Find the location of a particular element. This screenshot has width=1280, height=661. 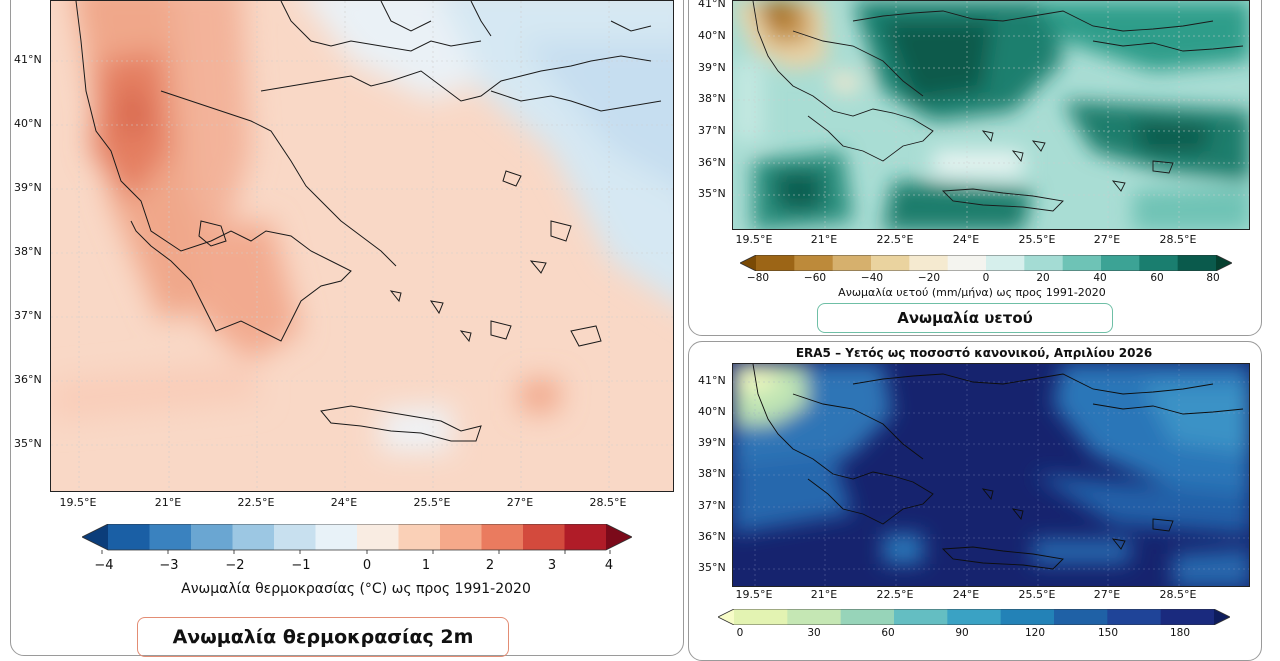

temperature-anomaly-tag: Ανωμαλία θερμοκρασίας 2m is located at coordinates (323, 637).